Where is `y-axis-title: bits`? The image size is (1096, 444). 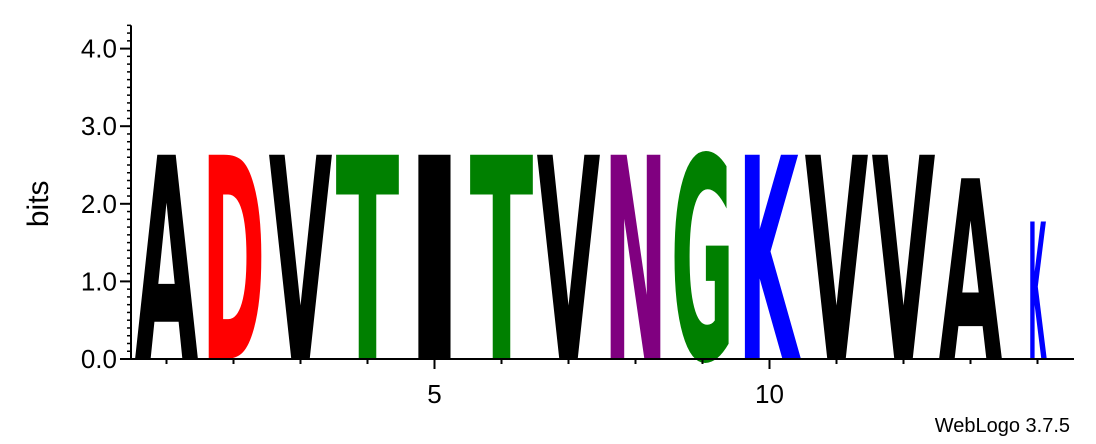
y-axis-title: bits is located at coordinates (38, 203).